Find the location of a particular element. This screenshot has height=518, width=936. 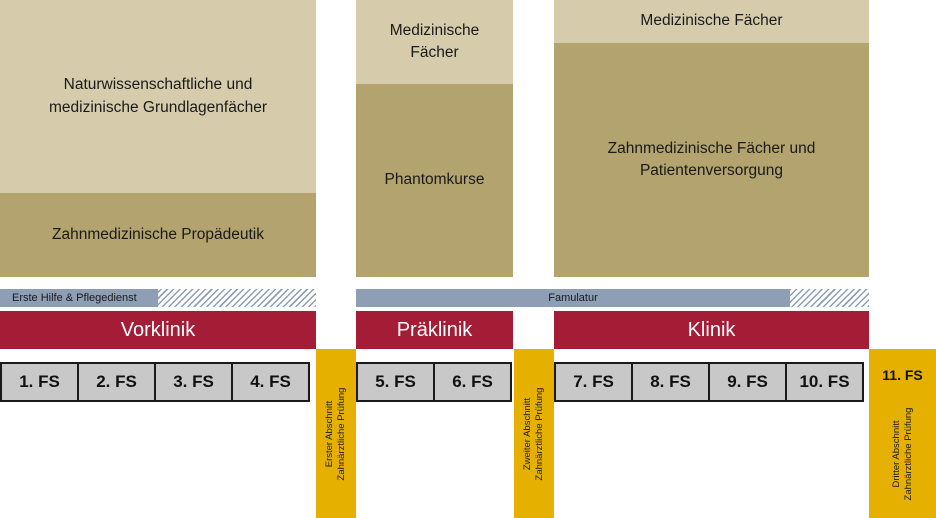

exam-first-line2: Zahnärztliche Prüfung is located at coordinates (341, 433).